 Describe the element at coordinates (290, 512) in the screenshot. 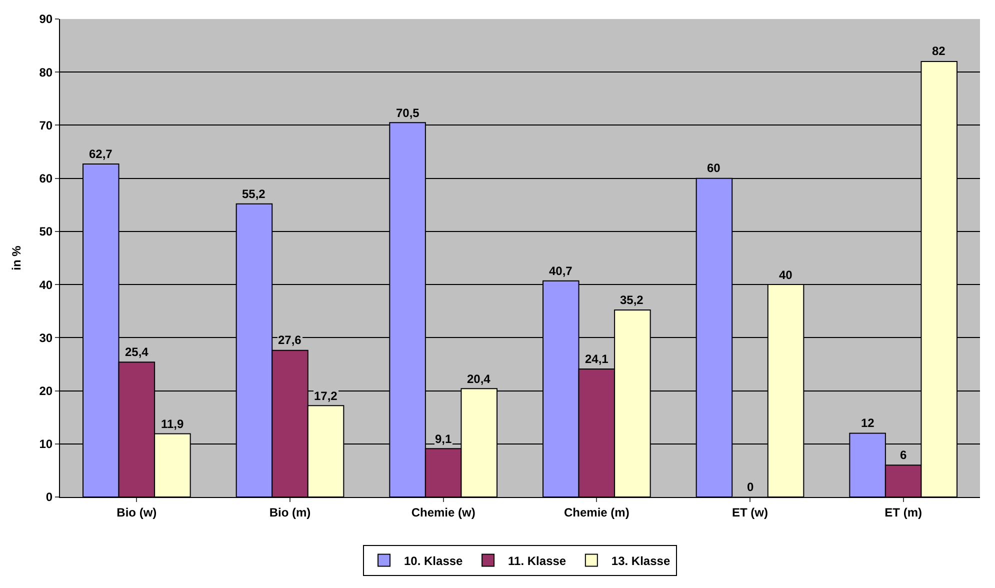

I see `x-tick-label: Bio (m)` at that location.